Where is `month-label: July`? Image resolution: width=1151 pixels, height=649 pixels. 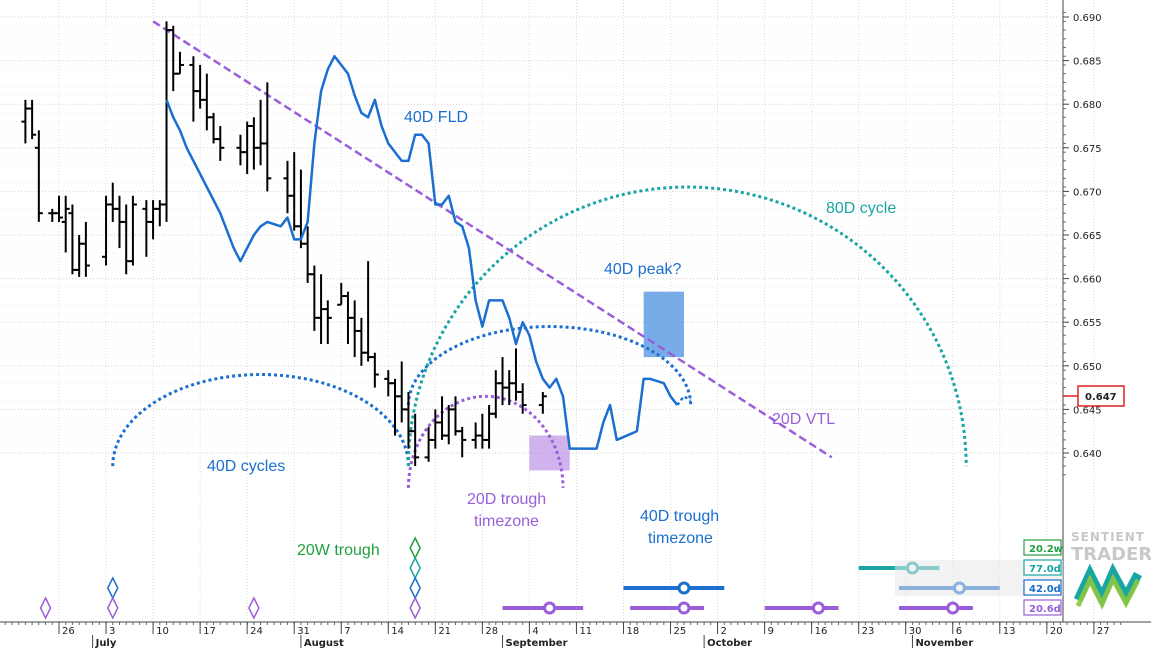 month-label: July is located at coordinates (106, 643).